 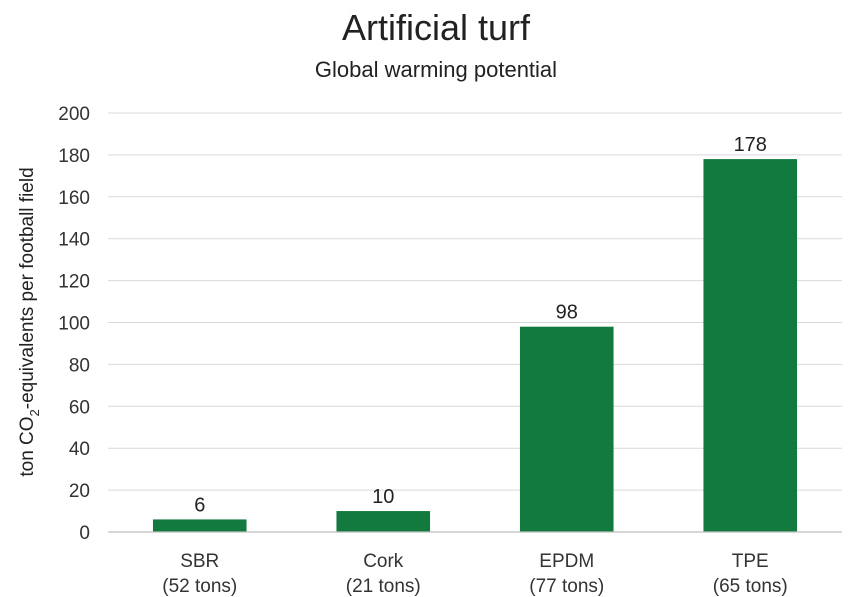 I want to click on y-tick-label: 100, so click(x=74, y=324).